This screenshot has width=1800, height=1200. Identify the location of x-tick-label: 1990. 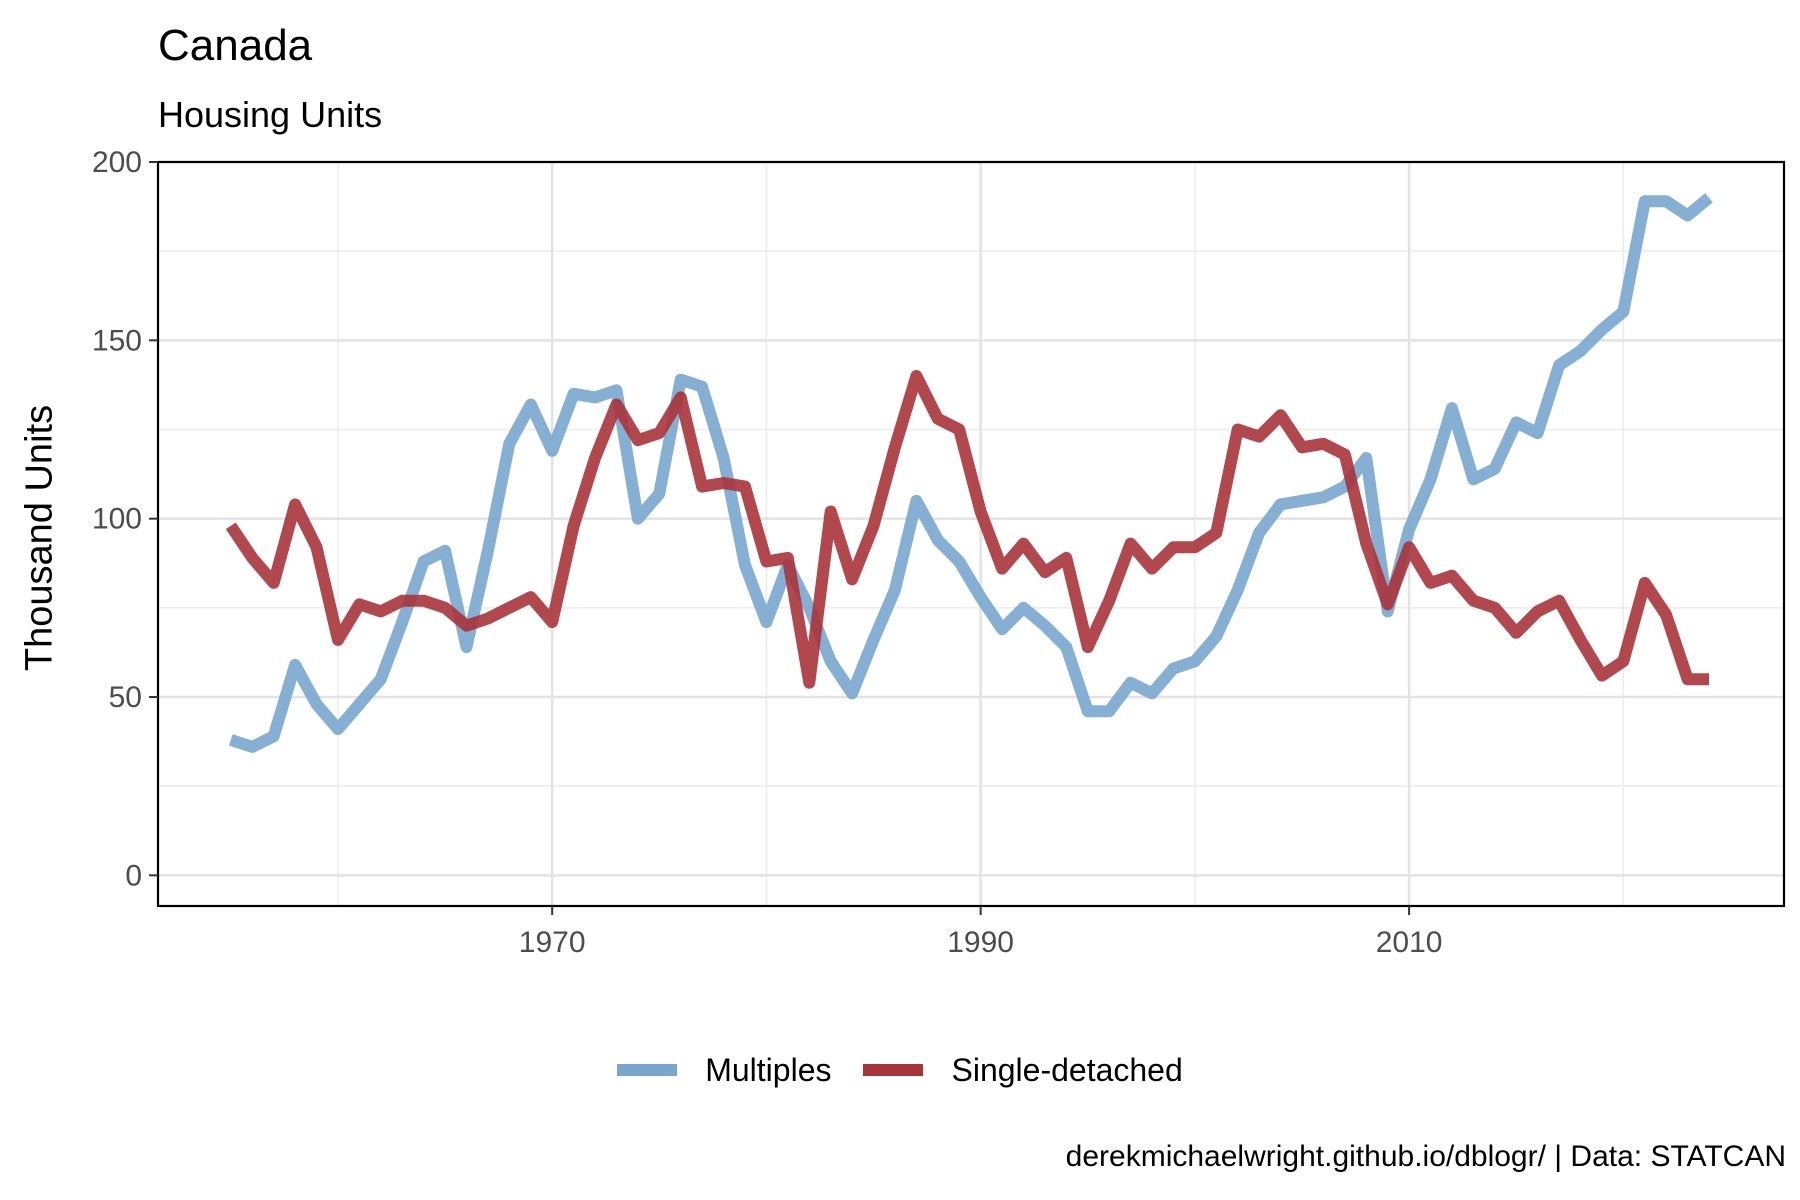
(980, 942).